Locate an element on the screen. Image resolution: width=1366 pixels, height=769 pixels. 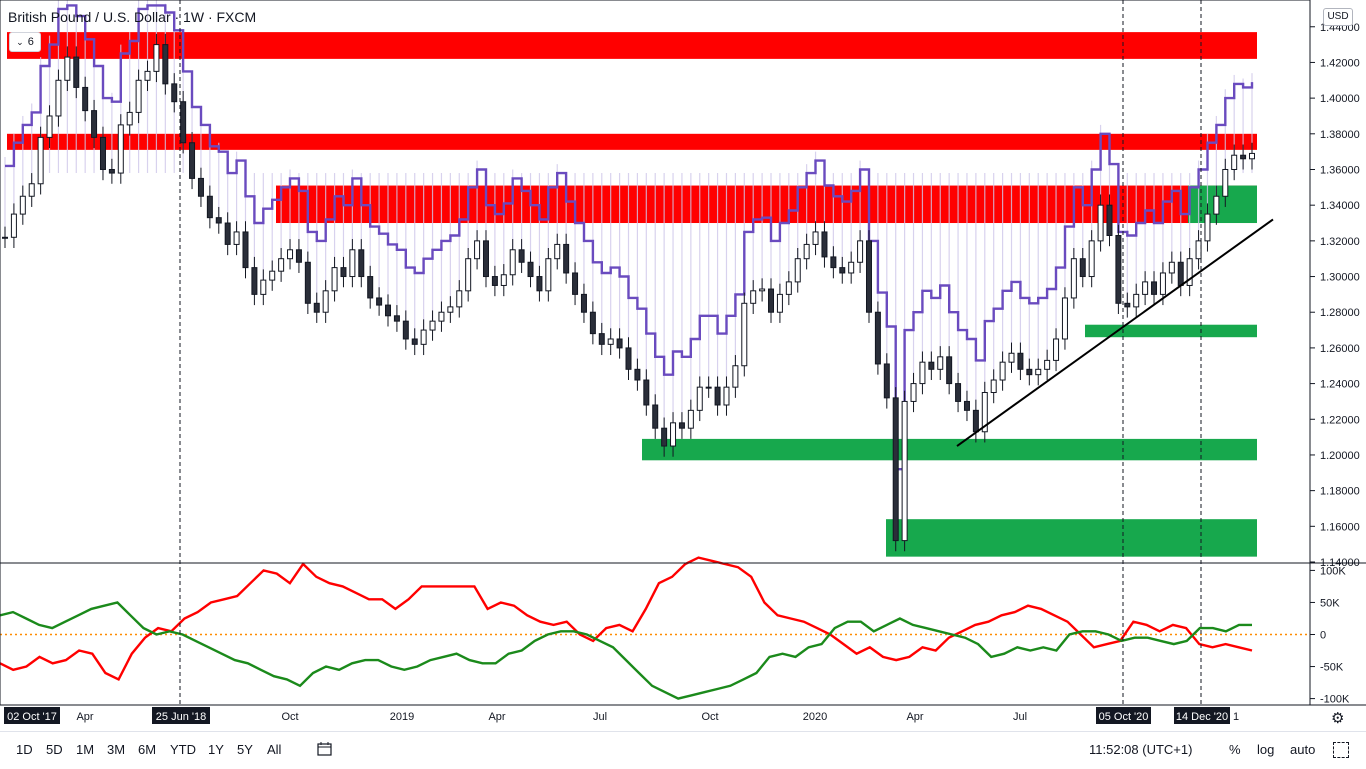
settings-gear-icon: ⚙ is located at coordinates (1338, 718).